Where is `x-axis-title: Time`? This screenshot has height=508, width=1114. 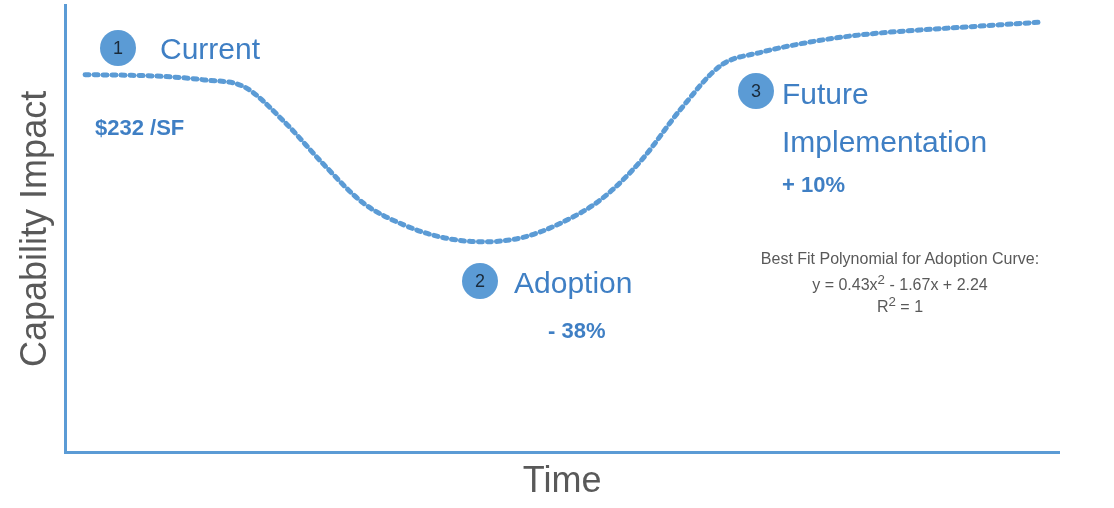 x-axis-title: Time is located at coordinates (562, 480).